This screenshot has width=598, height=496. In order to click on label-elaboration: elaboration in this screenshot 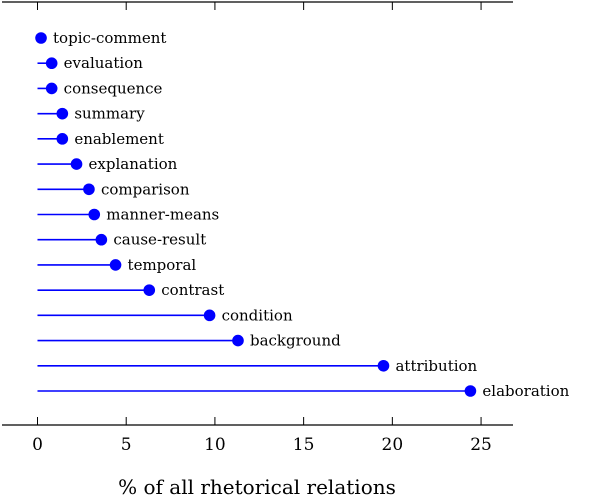, I will do `click(525, 391)`.